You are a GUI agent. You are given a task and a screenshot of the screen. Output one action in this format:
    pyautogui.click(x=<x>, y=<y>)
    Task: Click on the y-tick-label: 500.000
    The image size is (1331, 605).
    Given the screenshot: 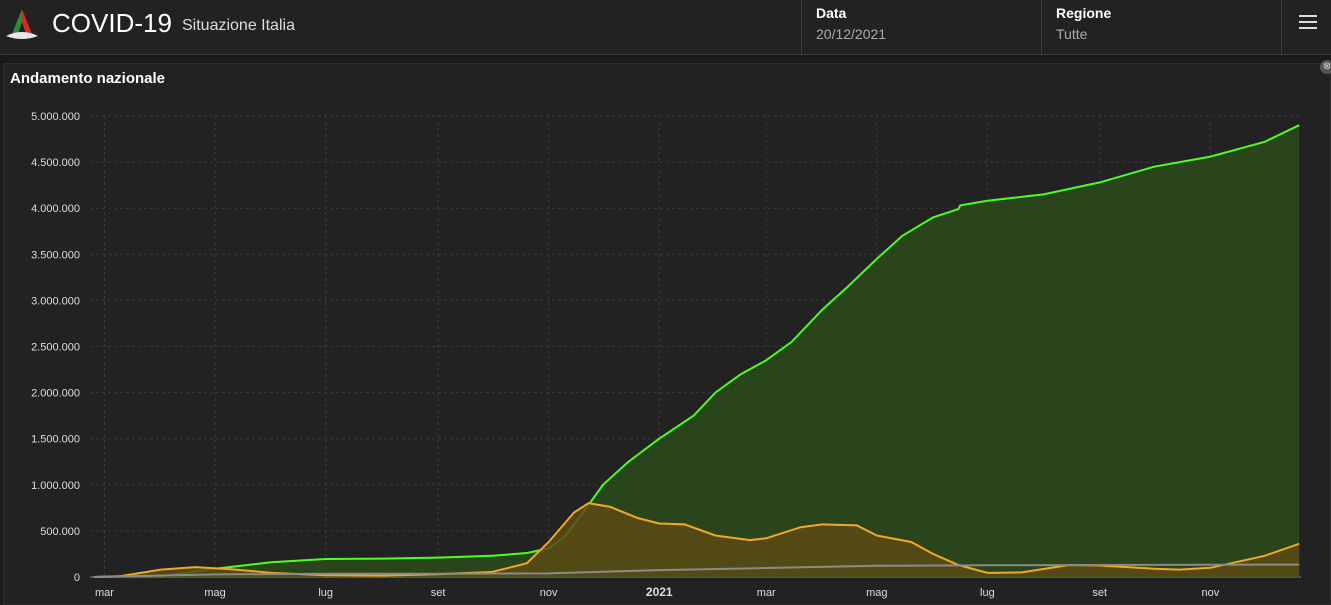 What is the action you would take?
    pyautogui.click(x=60, y=532)
    